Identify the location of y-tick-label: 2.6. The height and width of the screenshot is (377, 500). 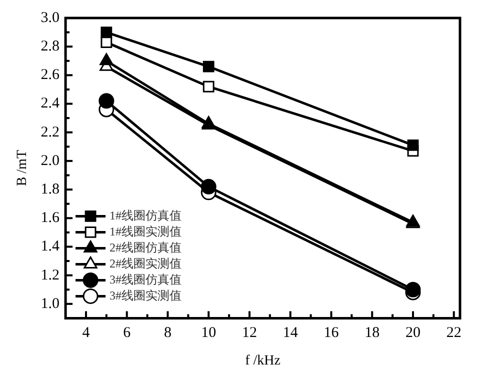
(50, 75).